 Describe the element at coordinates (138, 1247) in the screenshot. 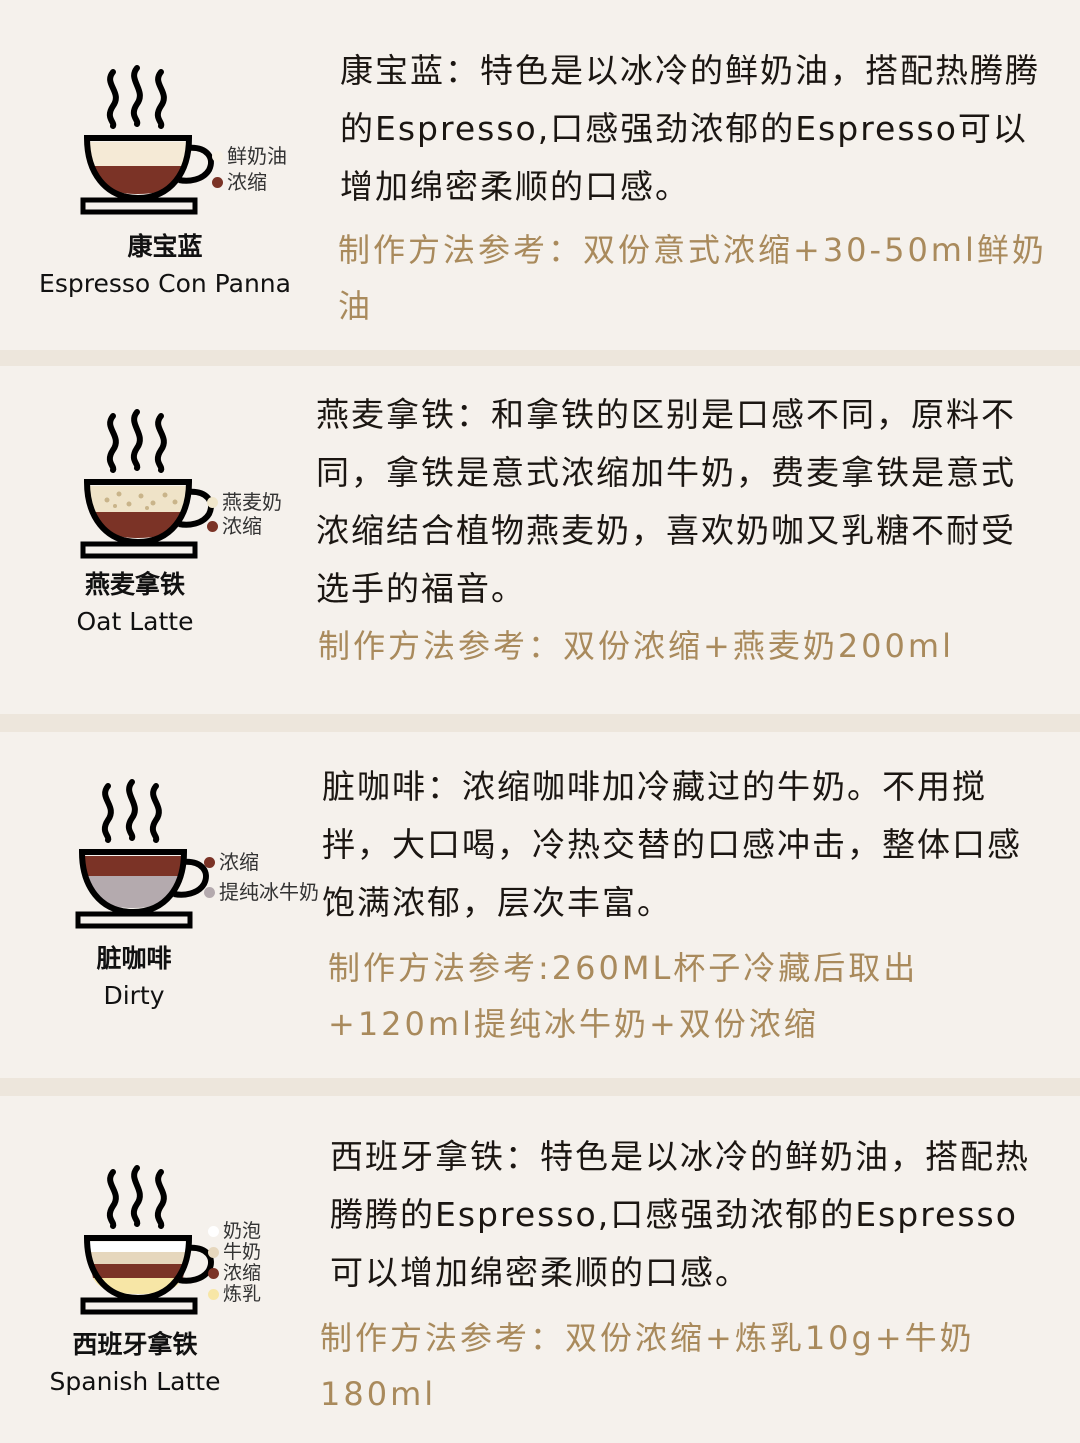

I see `milk-foam-layer` at that location.